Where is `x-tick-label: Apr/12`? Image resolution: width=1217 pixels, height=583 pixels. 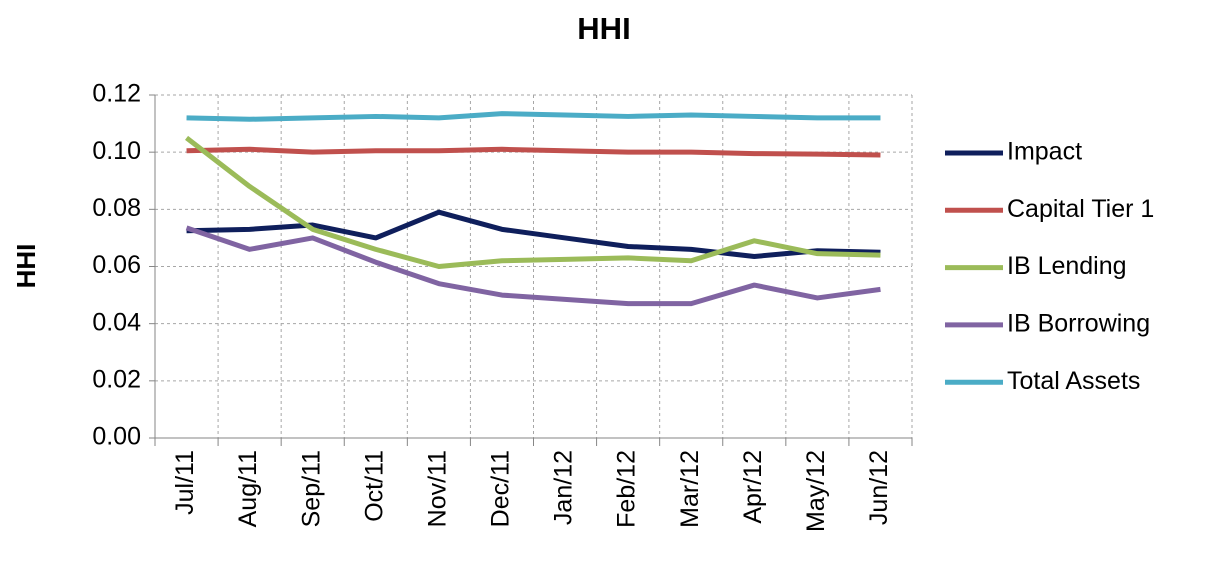 x-tick-label: Apr/12 is located at coordinates (753, 487).